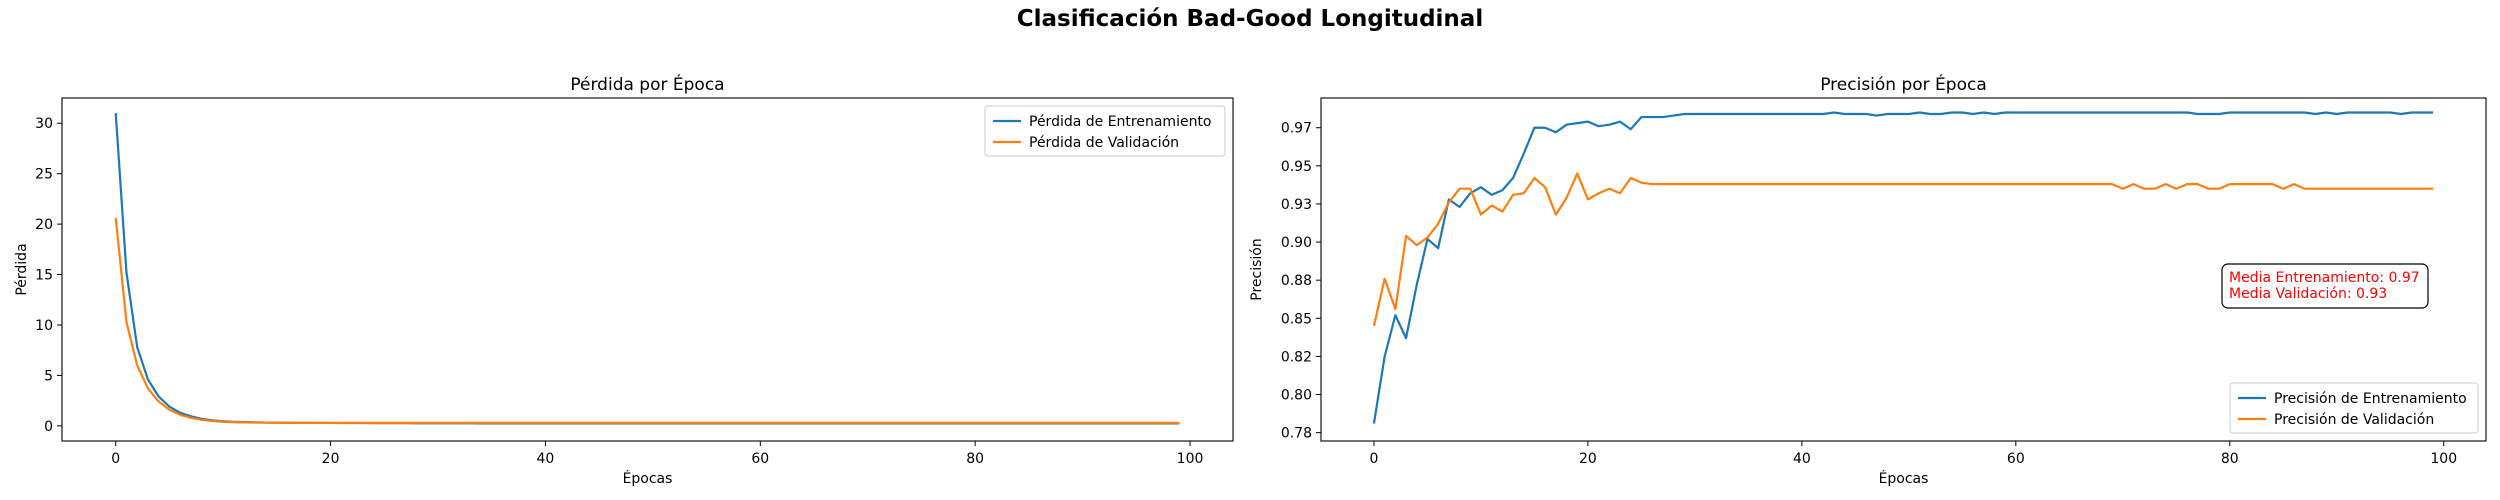 The width and height of the screenshot is (2500, 500). Describe the element at coordinates (2308, 294) in the screenshot. I see `acc-annotation-line-2: Media Validación: 0.93` at that location.